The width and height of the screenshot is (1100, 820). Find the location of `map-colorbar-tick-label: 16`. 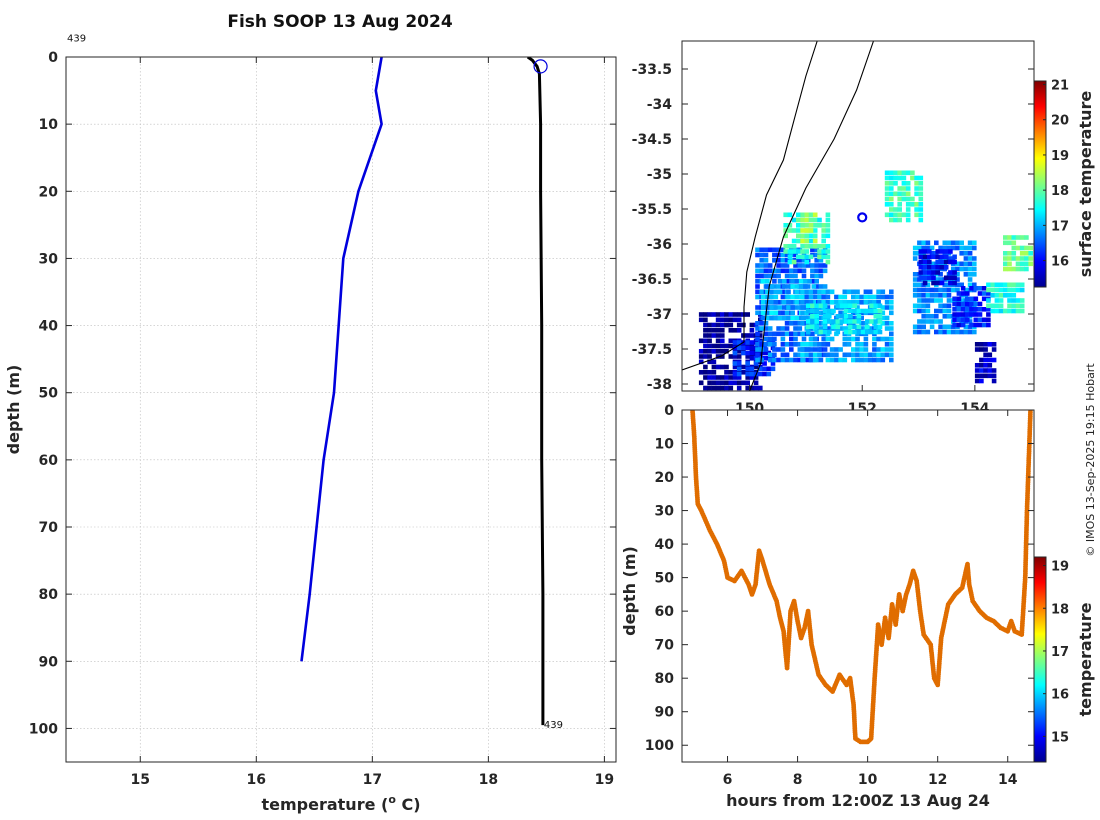

map-colorbar-tick-label: 16 is located at coordinates (1060, 262).